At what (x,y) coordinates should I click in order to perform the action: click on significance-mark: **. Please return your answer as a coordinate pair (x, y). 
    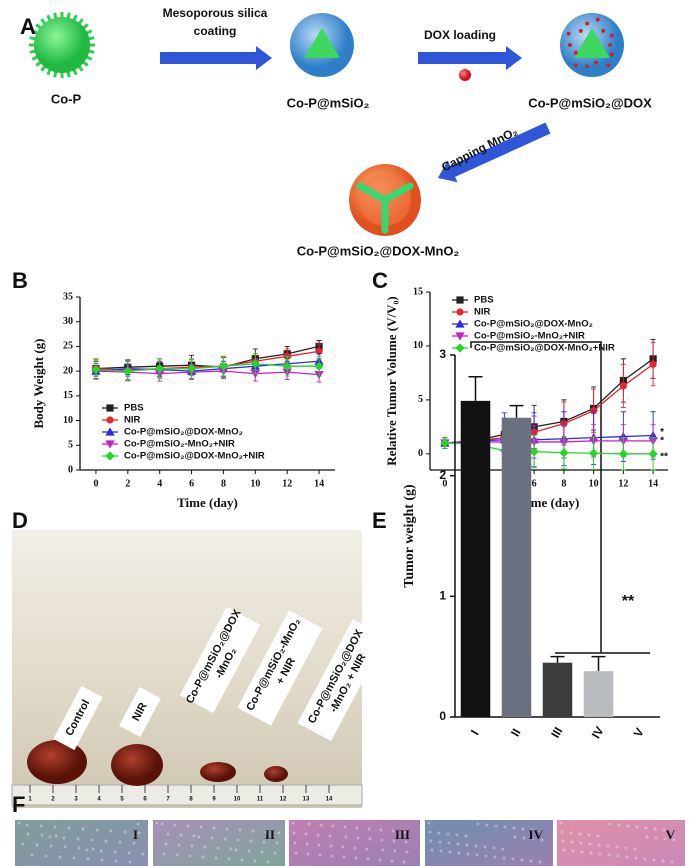
    Looking at the image, I should click on (664, 456).